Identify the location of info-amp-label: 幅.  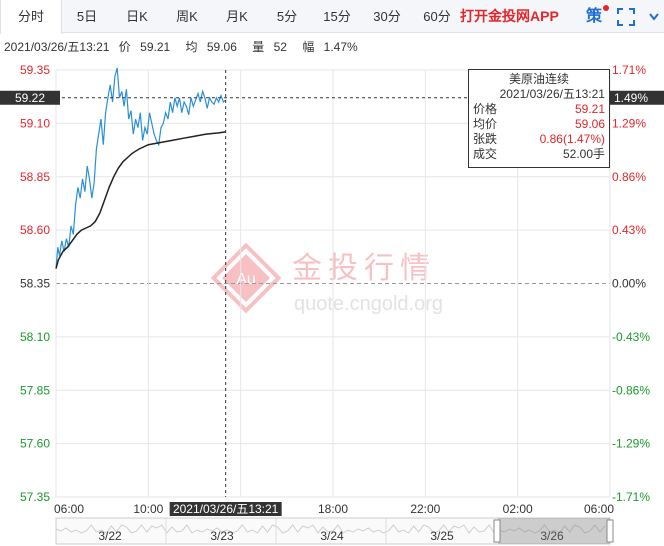
(308, 47).